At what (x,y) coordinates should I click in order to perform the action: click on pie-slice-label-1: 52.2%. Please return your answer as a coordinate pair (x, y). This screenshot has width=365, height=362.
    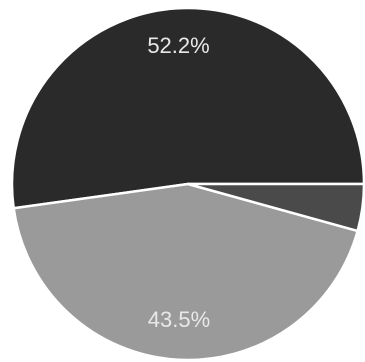
    Looking at the image, I should click on (178, 45).